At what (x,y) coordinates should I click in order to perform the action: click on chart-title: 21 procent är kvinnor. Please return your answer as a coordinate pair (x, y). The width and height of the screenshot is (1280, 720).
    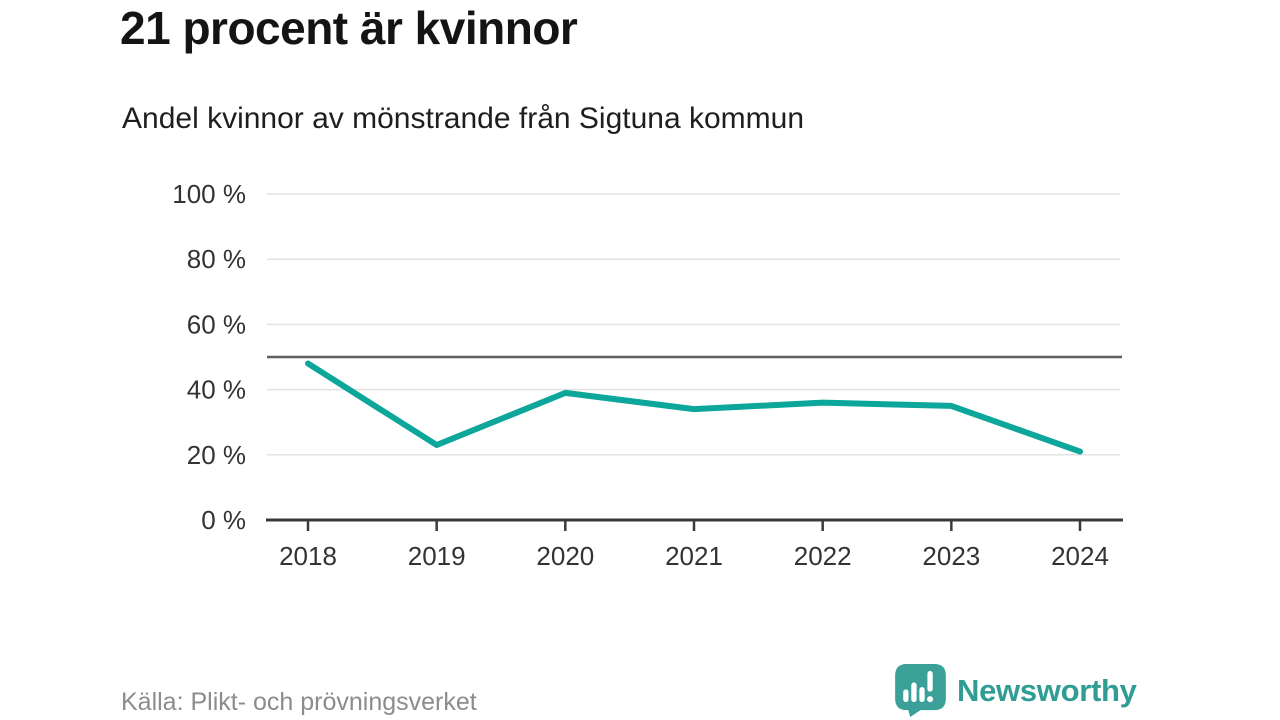
    Looking at the image, I should click on (349, 28).